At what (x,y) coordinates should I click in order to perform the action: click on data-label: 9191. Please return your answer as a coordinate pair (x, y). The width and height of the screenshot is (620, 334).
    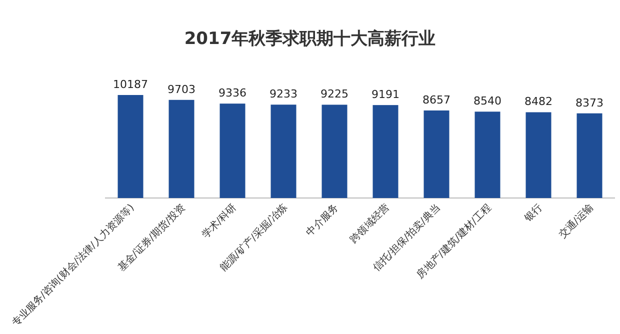
    Looking at the image, I should click on (386, 95).